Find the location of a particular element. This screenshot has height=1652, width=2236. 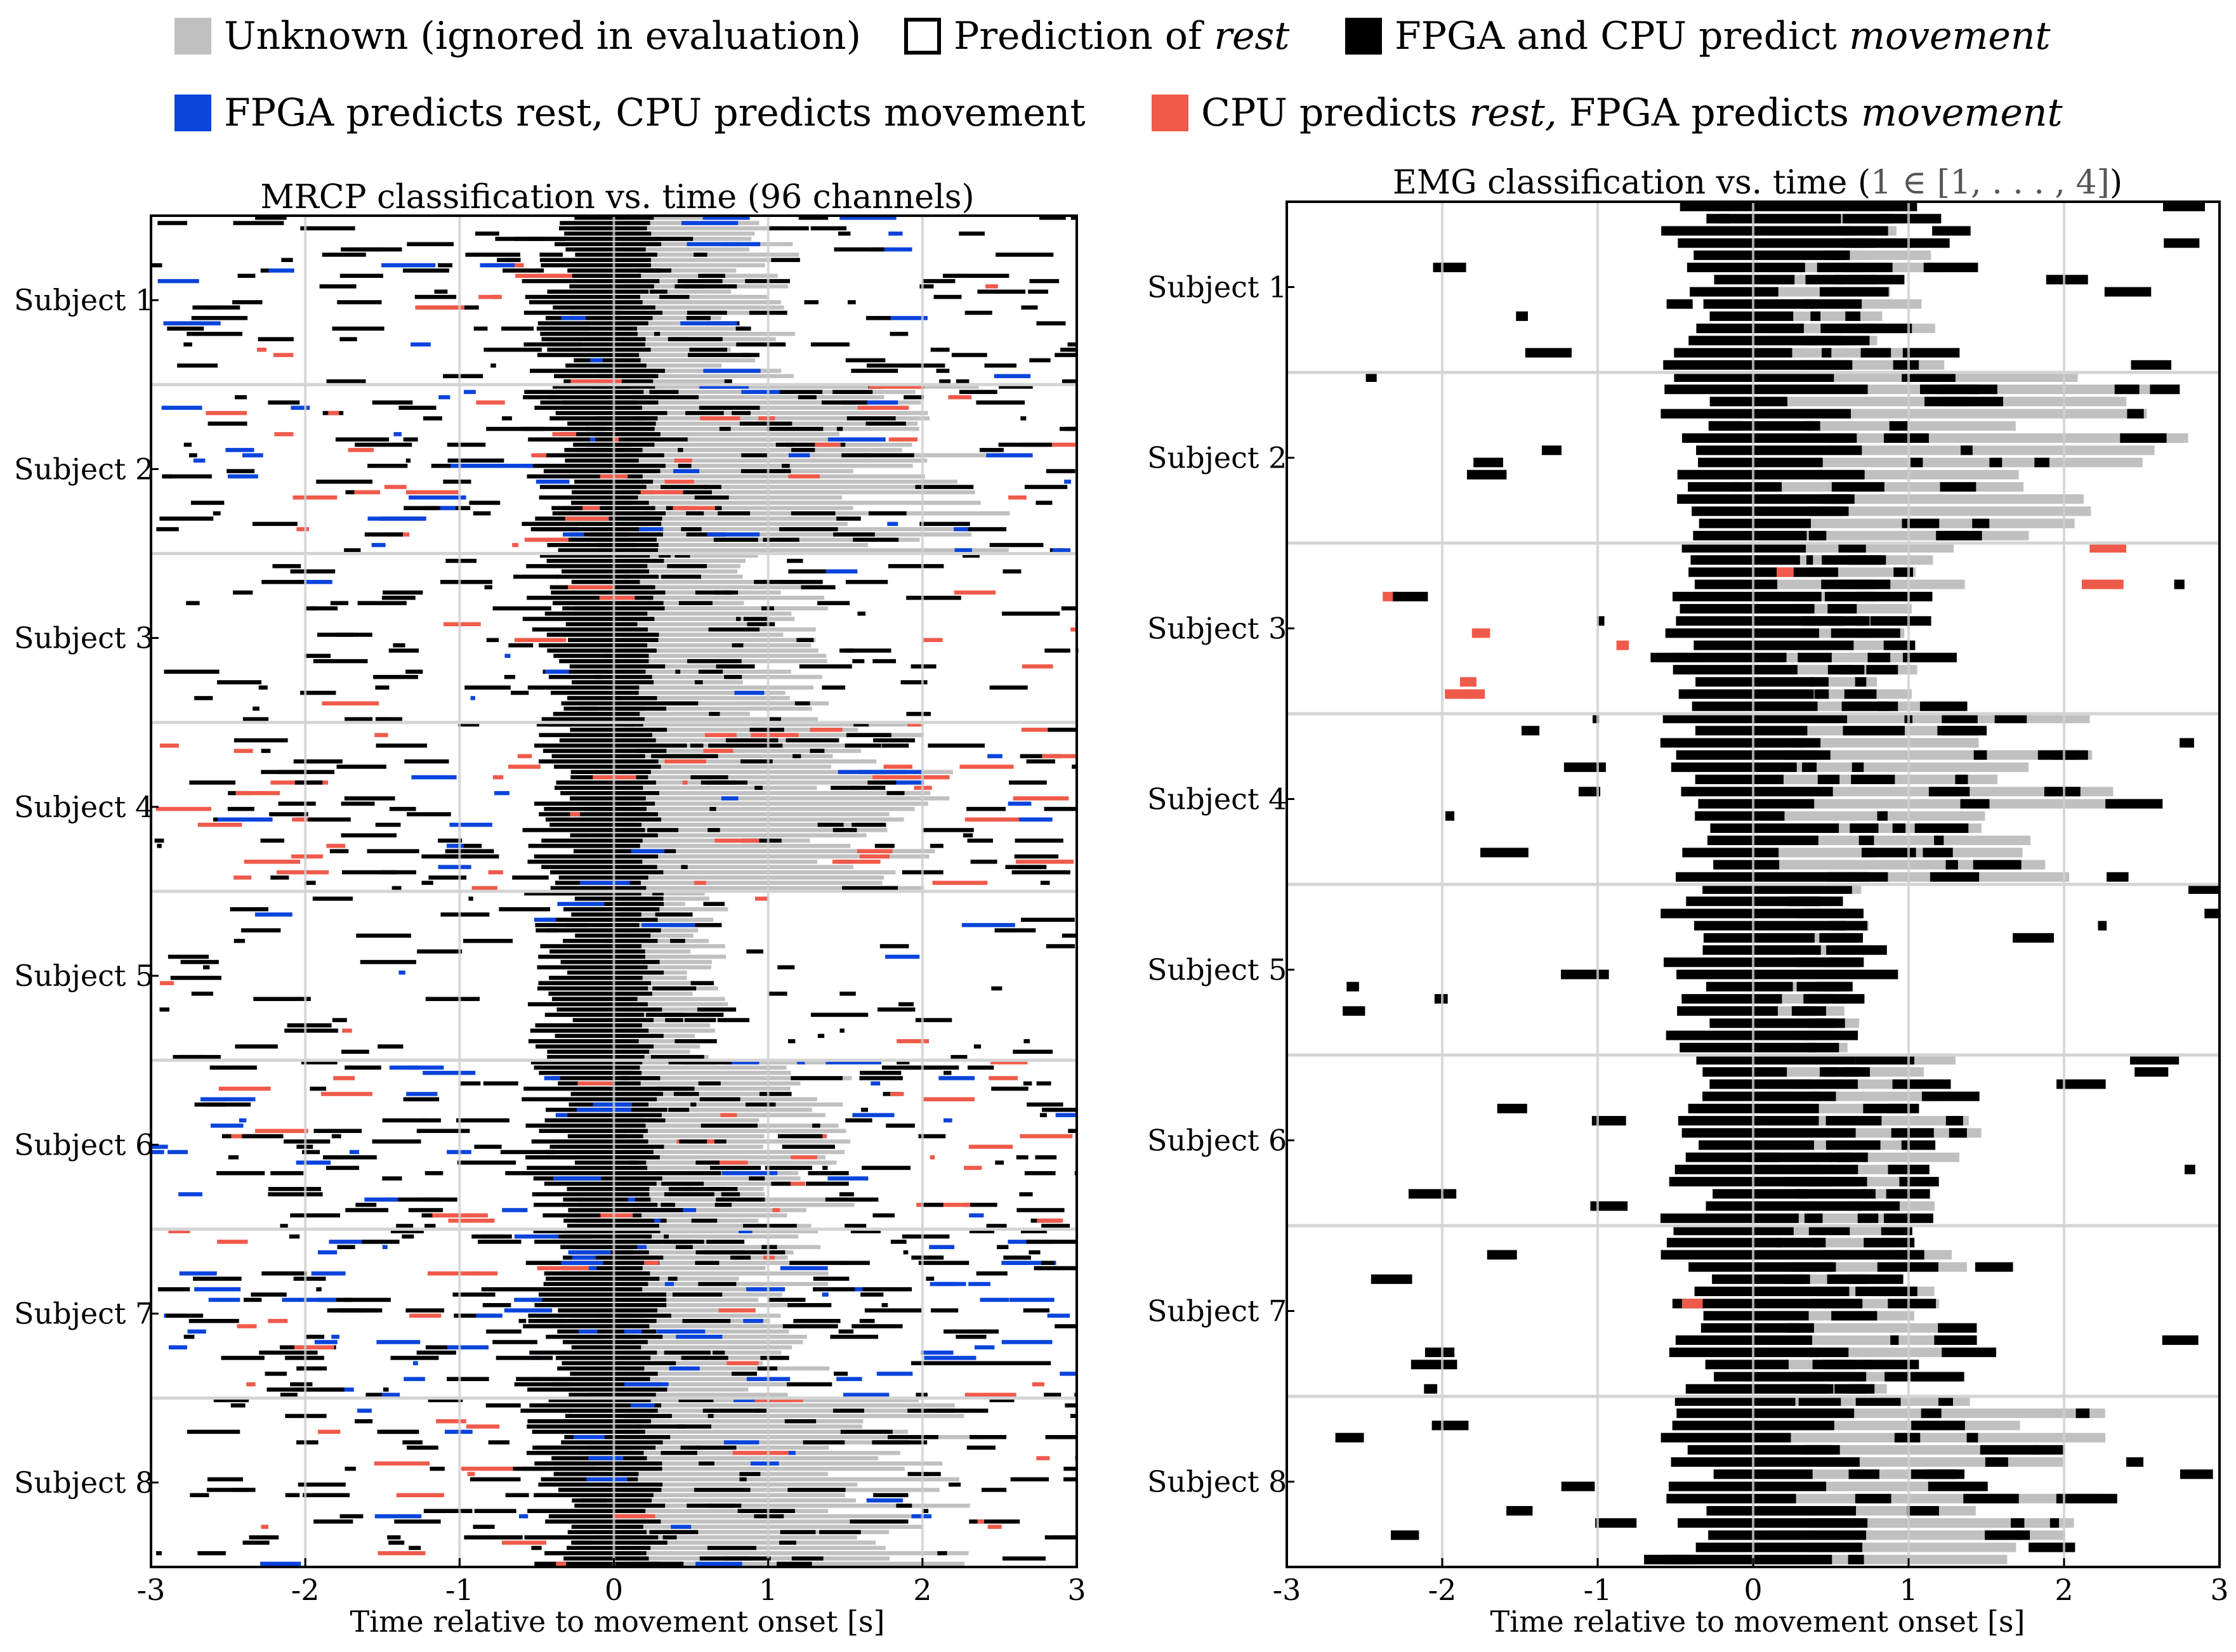

subject-label: Subject 6 is located at coordinates (84, 1144).